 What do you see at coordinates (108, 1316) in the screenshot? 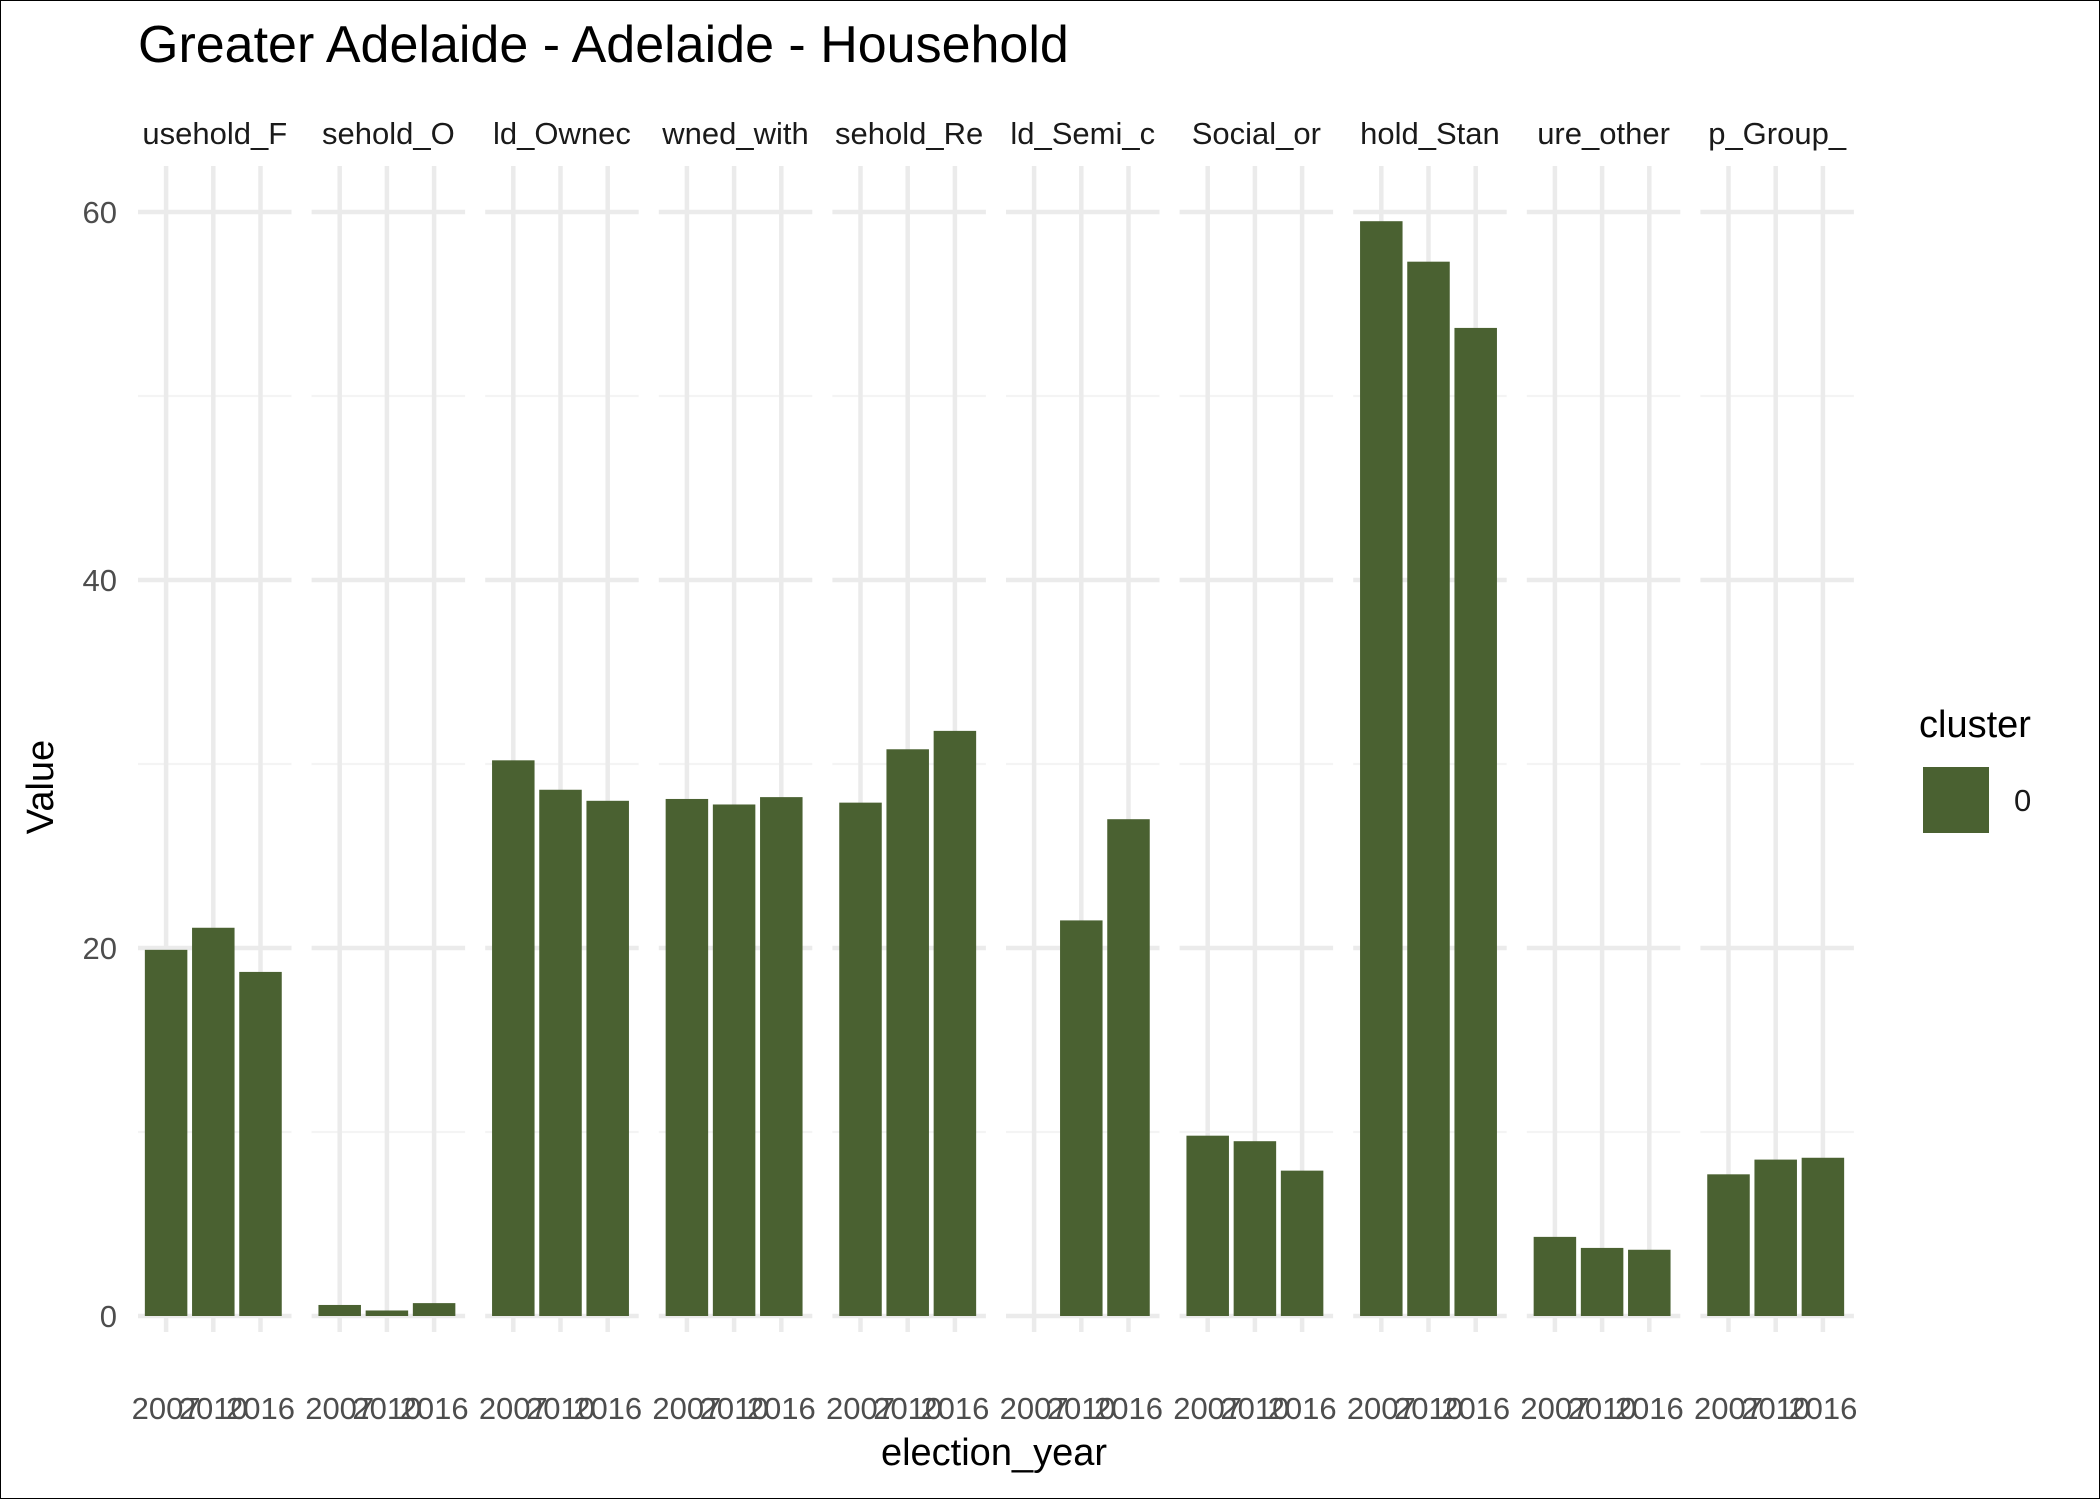
I see `y-tick-label: 0` at bounding box center [108, 1316].